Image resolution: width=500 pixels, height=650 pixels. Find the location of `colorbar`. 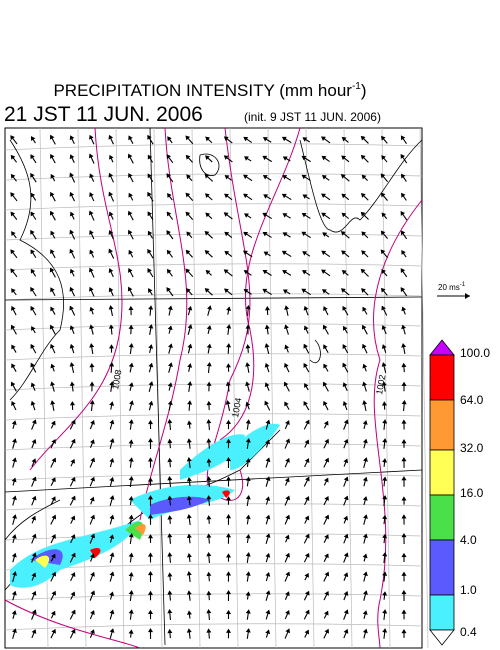

colorbar is located at coordinates (442, 492).